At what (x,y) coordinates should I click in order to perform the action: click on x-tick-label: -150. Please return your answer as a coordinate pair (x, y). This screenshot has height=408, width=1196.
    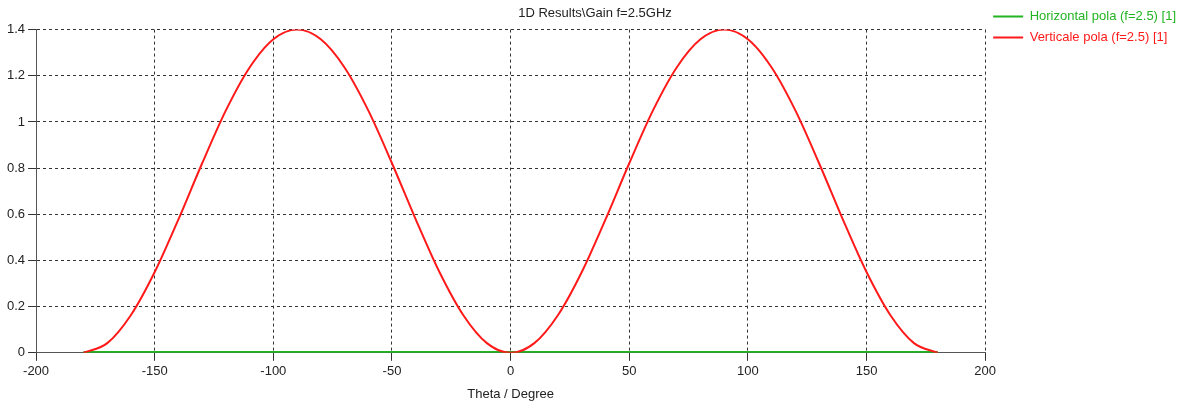
    Looking at the image, I should click on (154, 371).